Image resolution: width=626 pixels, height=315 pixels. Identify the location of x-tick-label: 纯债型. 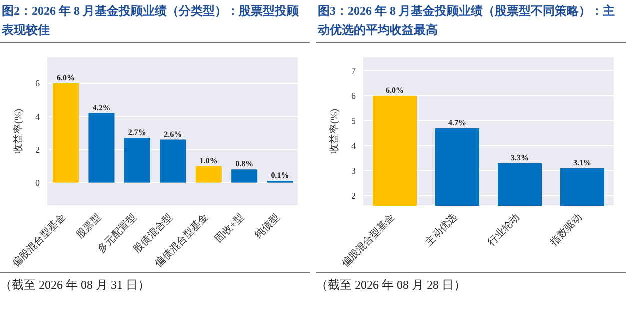
(267, 227).